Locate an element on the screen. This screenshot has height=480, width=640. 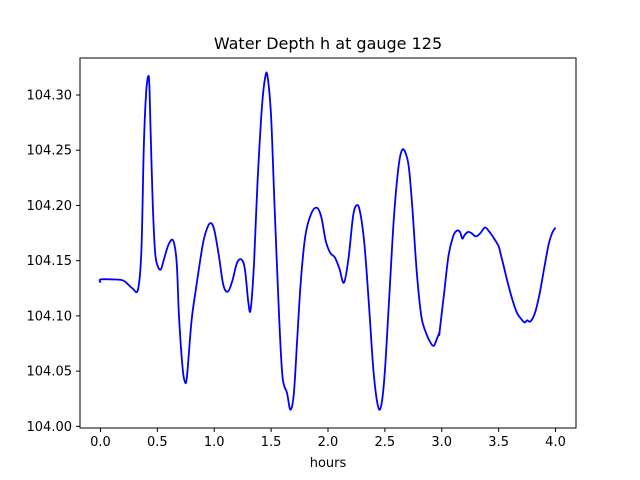
x-tick-label: 1.5 is located at coordinates (271, 442).